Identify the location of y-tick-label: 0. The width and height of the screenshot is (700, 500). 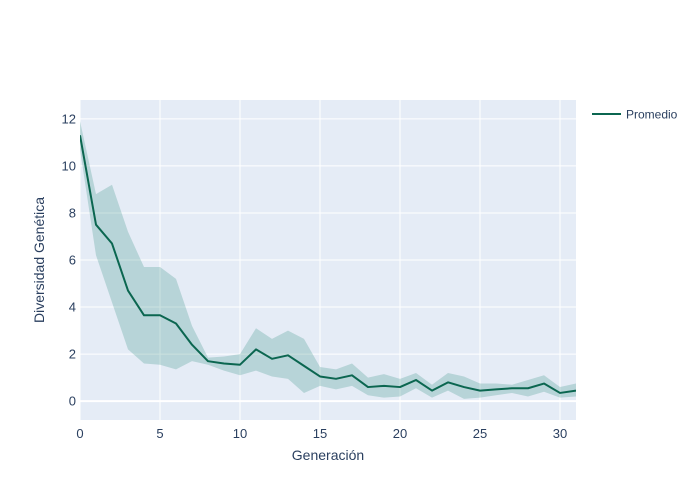
(72, 401).